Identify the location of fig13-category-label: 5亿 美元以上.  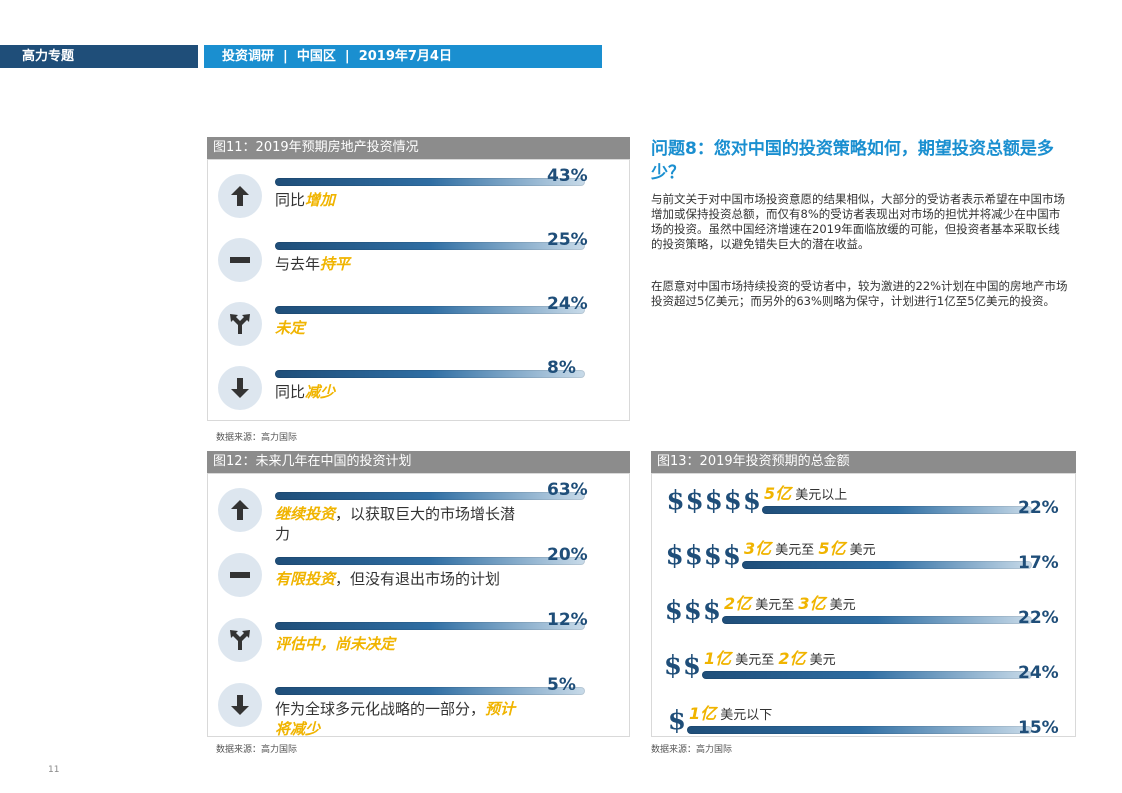
(805, 492).